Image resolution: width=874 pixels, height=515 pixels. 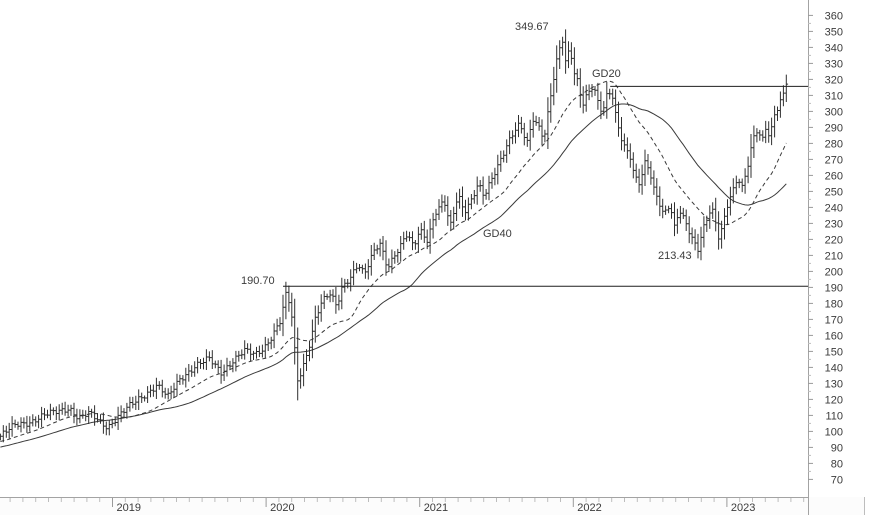 I want to click on y-tick-label: 130, so click(x=834, y=384).